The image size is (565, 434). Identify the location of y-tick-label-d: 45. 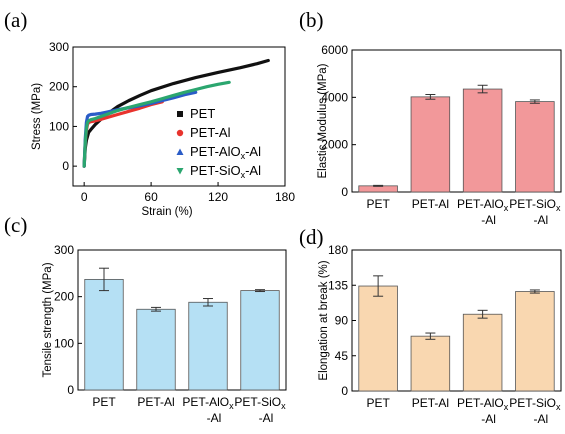
(342, 356).